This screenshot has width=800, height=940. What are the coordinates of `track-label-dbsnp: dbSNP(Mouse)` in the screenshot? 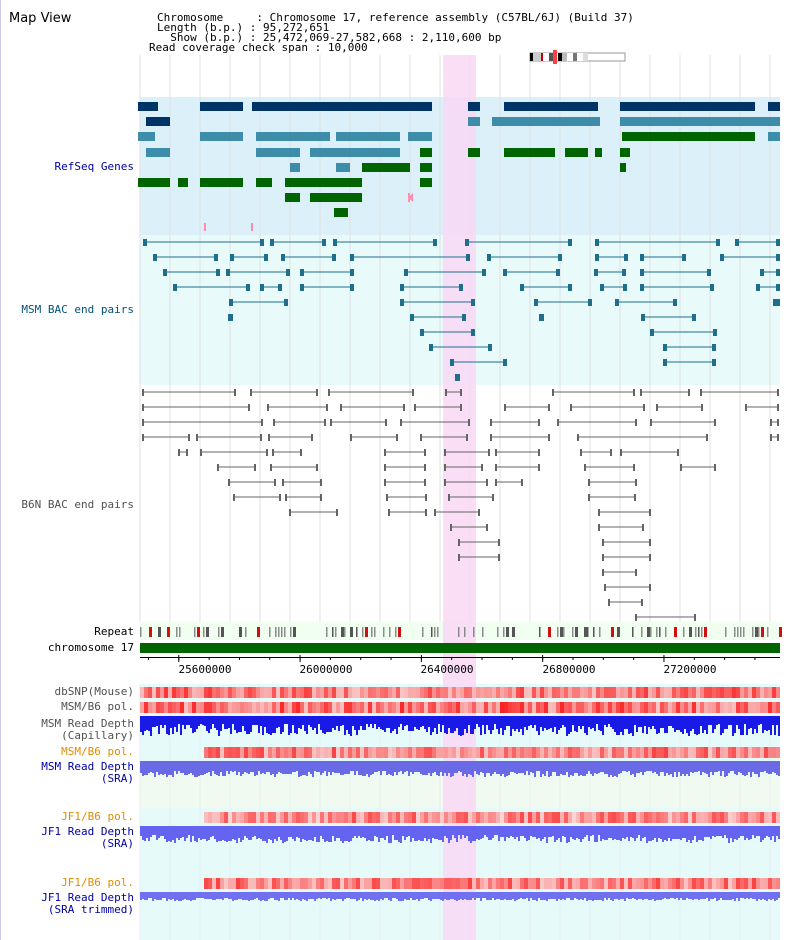 It's located at (94, 691).